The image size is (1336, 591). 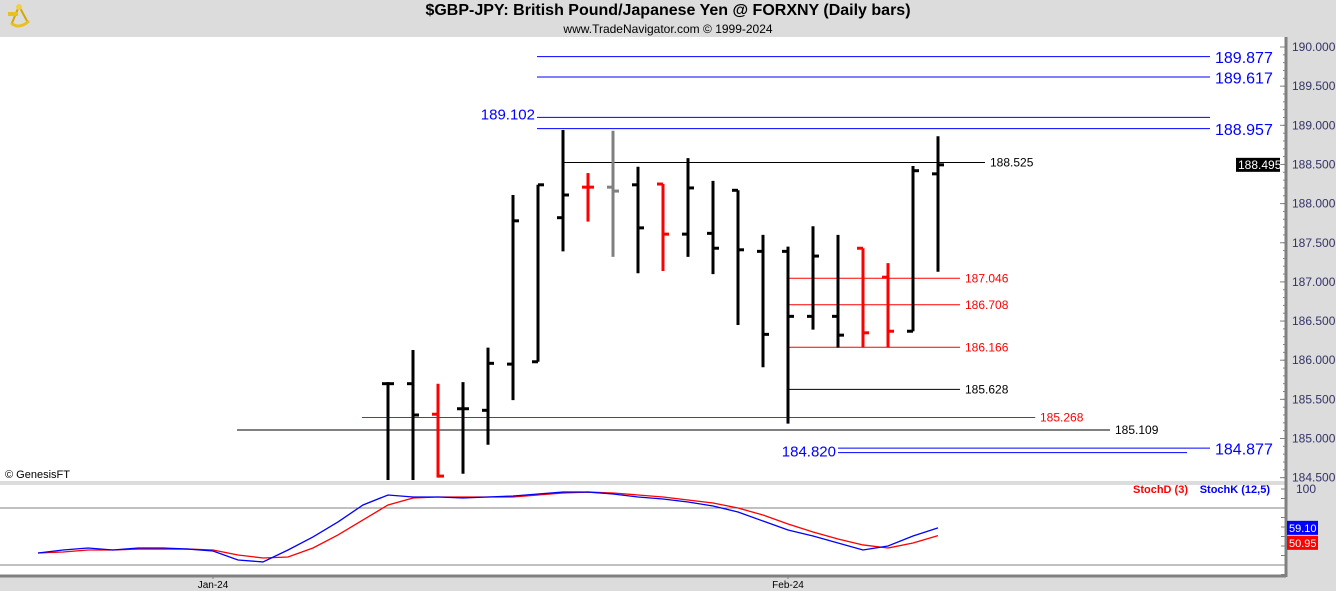 What do you see at coordinates (788, 585) in the screenshot?
I see `x-tick-label: Feb-24` at bounding box center [788, 585].